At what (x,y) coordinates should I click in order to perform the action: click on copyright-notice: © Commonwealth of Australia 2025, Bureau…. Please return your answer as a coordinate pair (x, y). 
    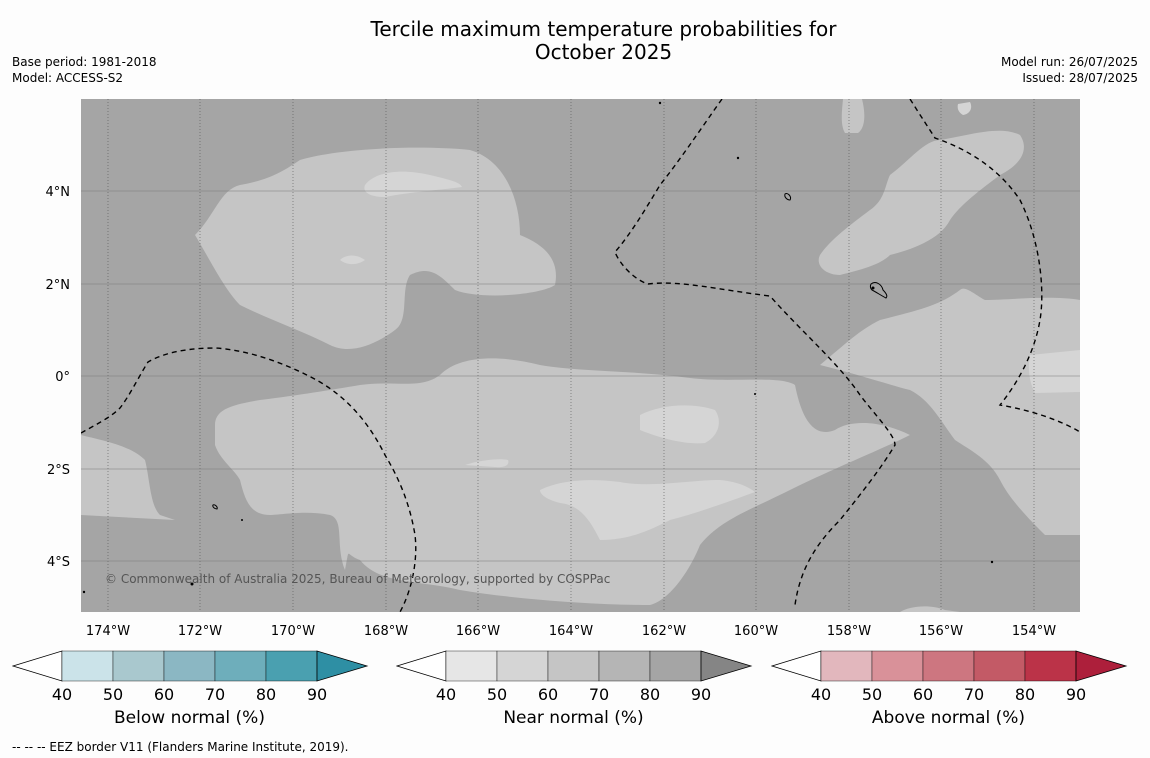
    Looking at the image, I should click on (357, 579).